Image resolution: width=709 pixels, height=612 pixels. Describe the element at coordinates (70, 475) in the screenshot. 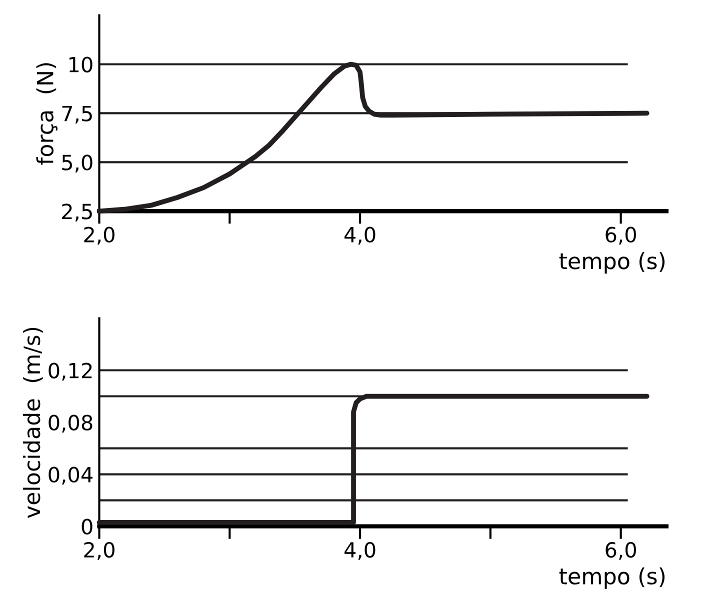

I see `y-tick-label: 0,04` at that location.